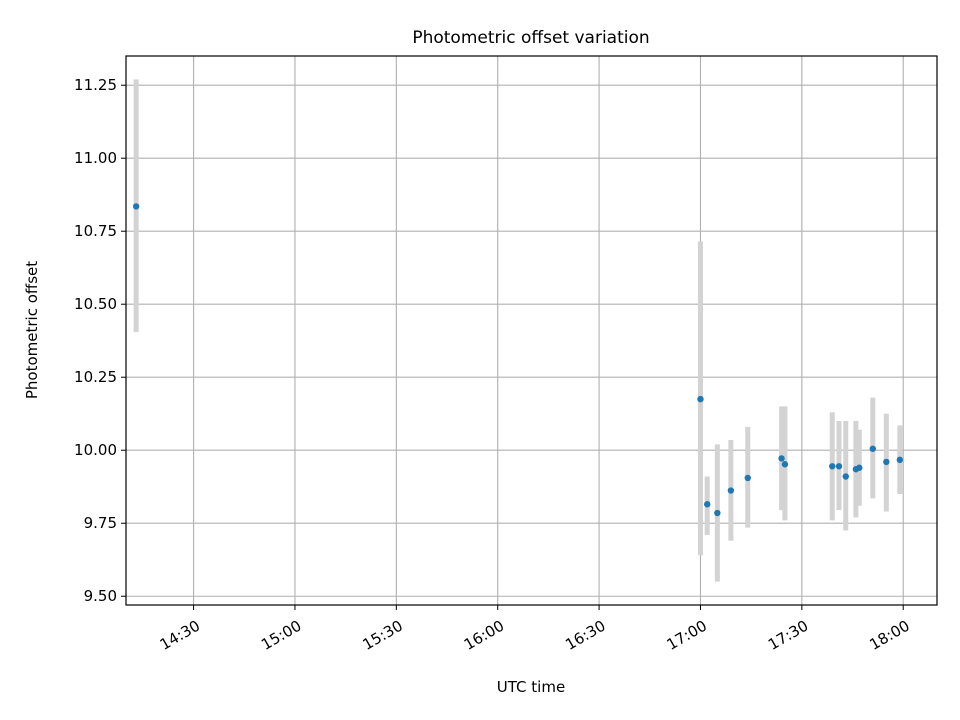 The height and width of the screenshot is (720, 960). What do you see at coordinates (95, 158) in the screenshot?
I see `y-tick-label: 11.00` at bounding box center [95, 158].